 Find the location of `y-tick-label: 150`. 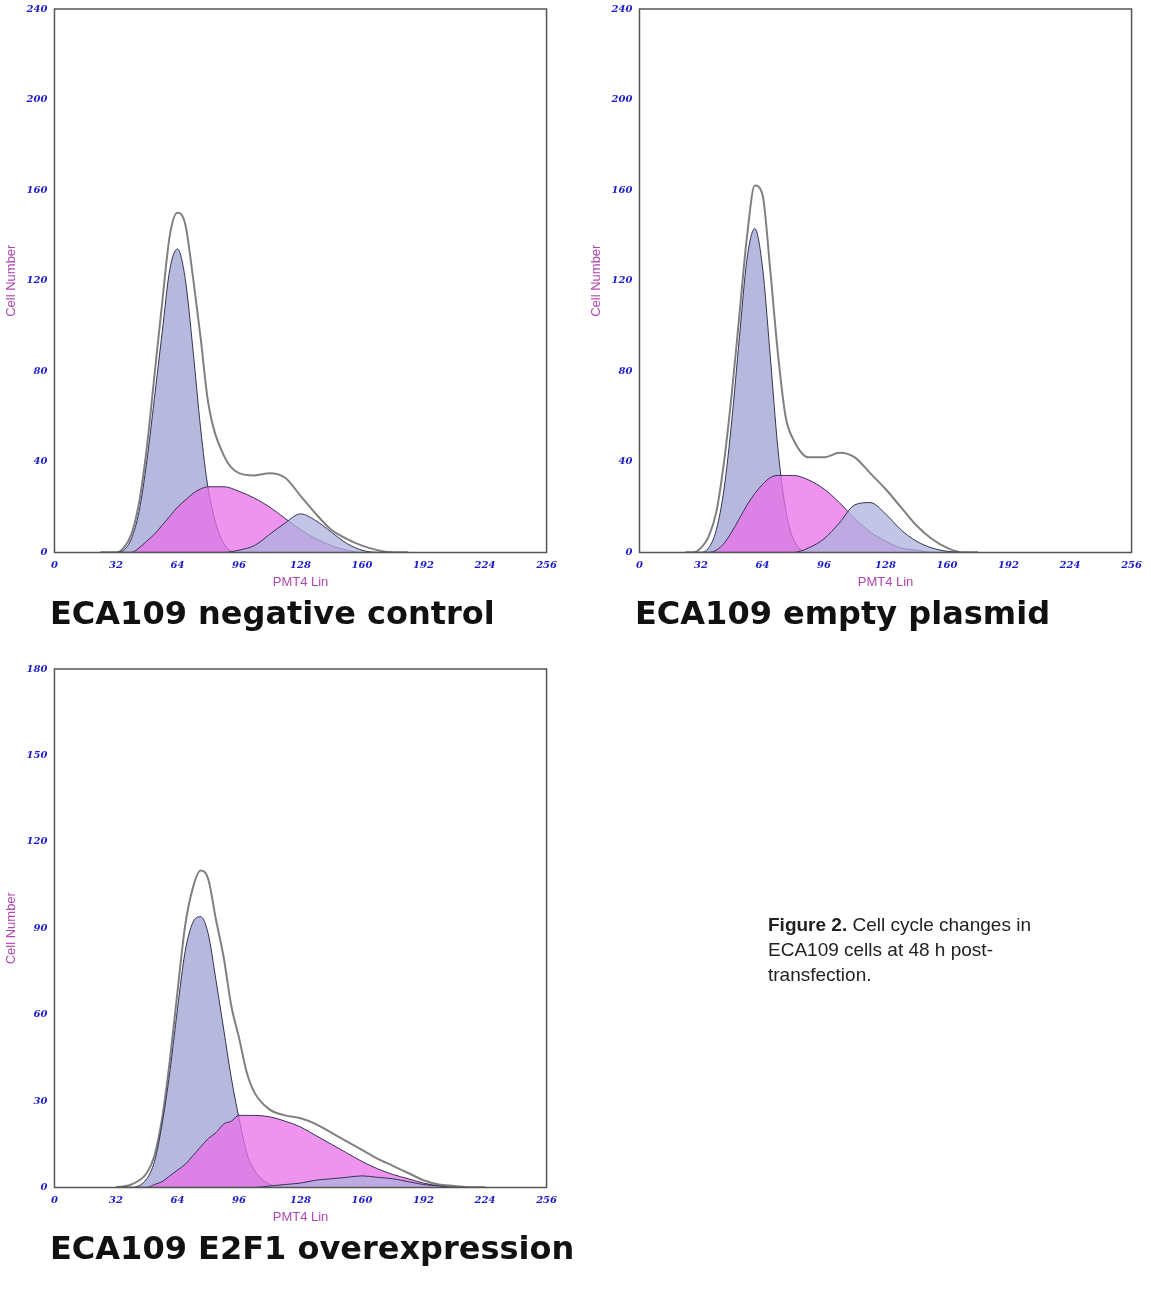

y-tick-label: 150 is located at coordinates (37, 754).